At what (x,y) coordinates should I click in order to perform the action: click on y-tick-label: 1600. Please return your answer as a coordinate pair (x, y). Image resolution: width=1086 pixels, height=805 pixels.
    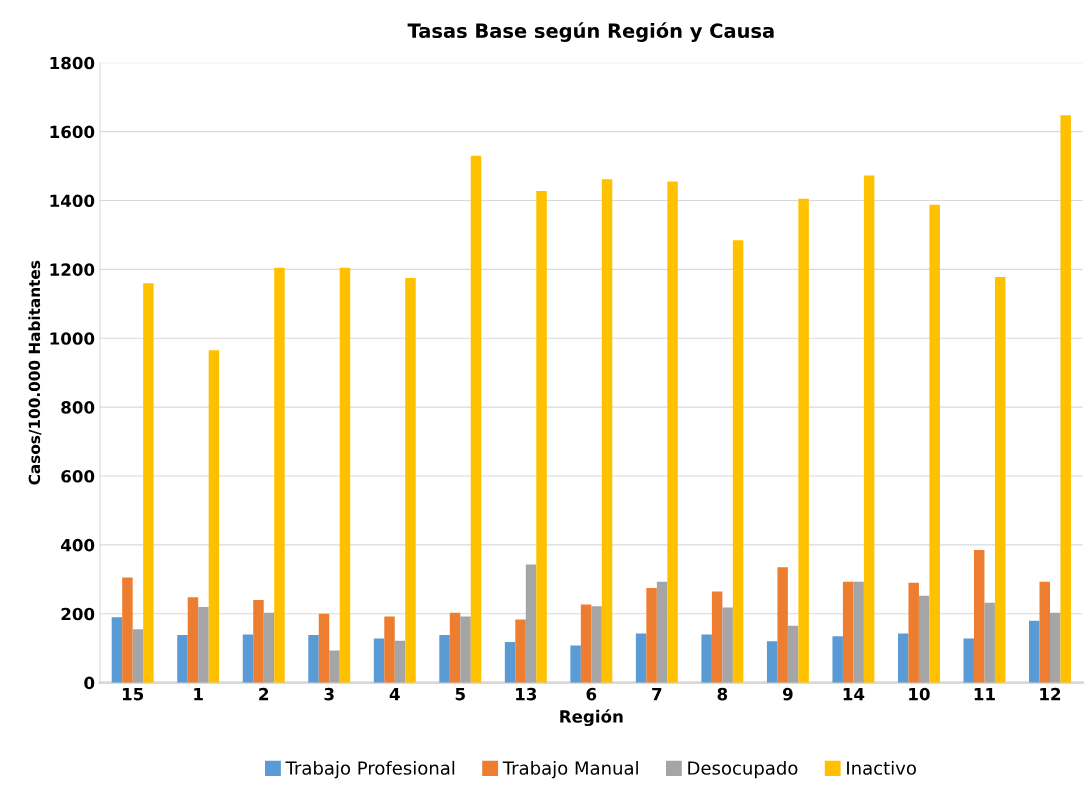
    Looking at the image, I should click on (72, 132).